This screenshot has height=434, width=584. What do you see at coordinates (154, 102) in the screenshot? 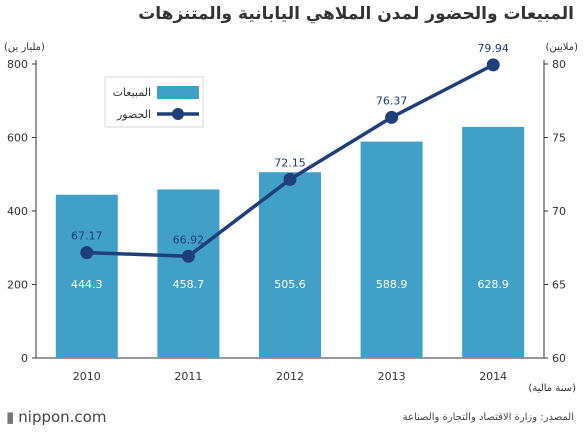
I see `legend-box` at bounding box center [154, 102].